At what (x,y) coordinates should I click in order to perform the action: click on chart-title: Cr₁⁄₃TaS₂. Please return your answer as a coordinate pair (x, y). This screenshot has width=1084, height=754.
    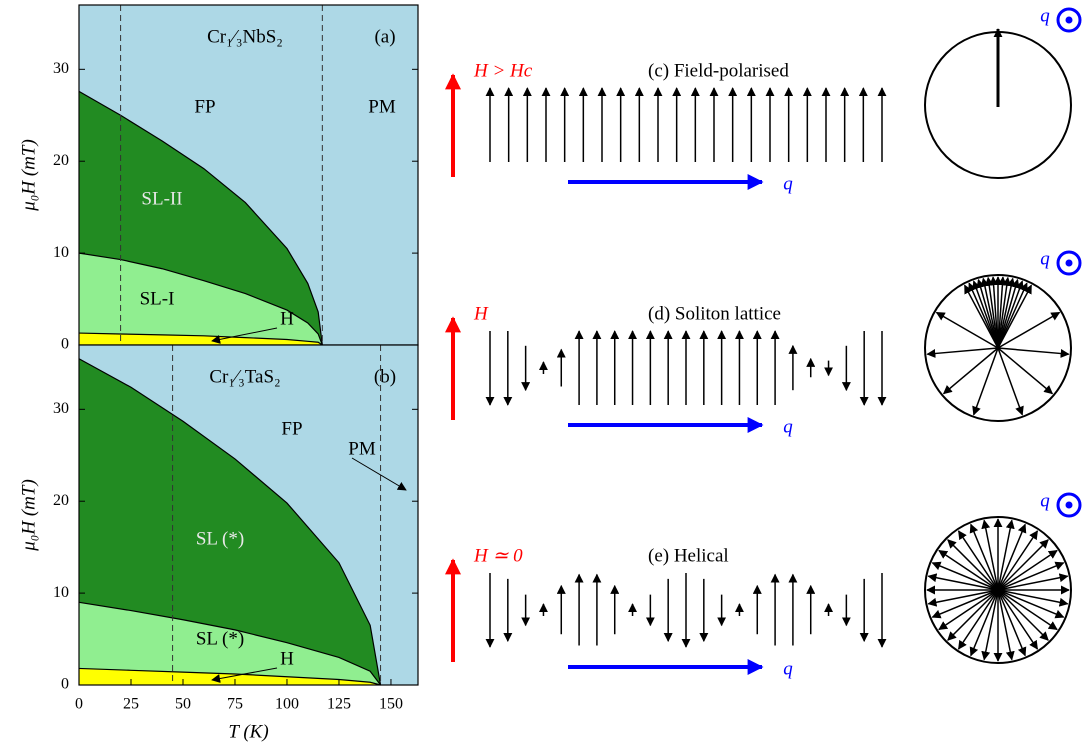
    Looking at the image, I should click on (244, 376).